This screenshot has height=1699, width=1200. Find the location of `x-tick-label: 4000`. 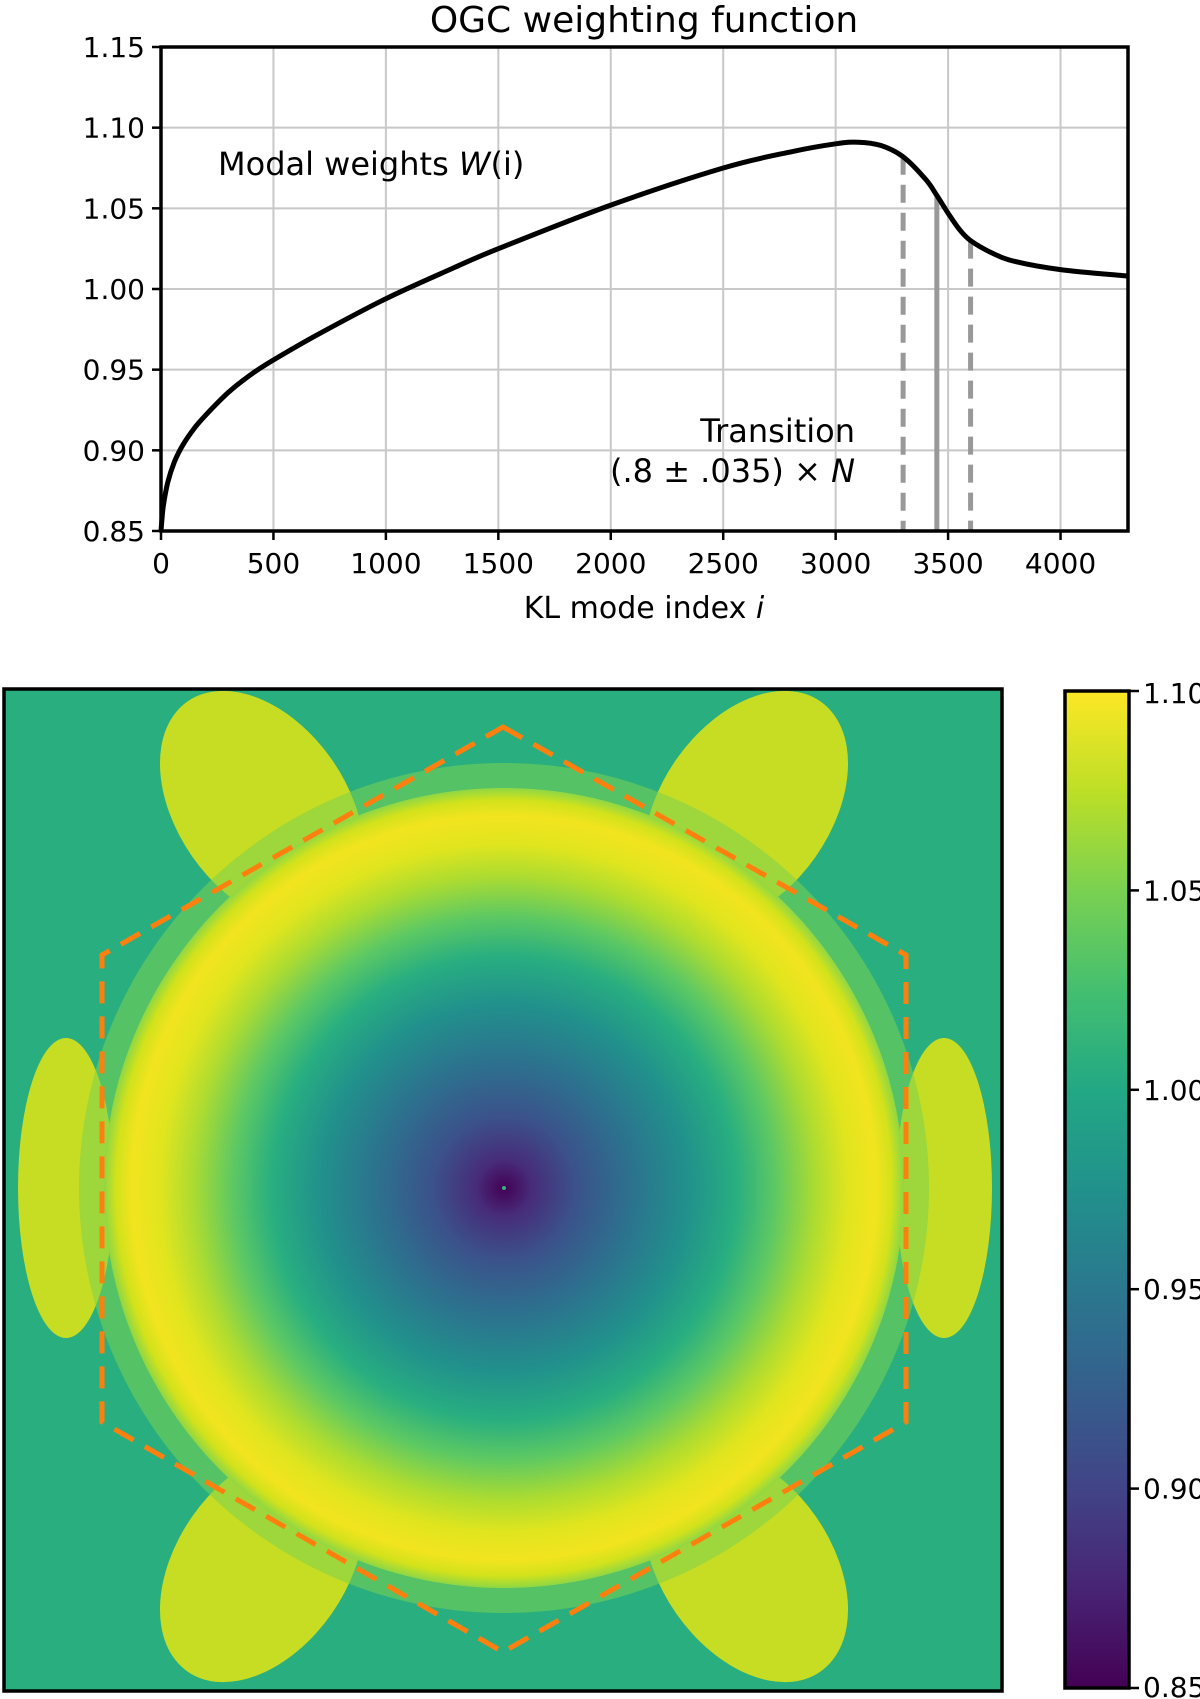

x-tick-label: 4000 is located at coordinates (1060, 563).